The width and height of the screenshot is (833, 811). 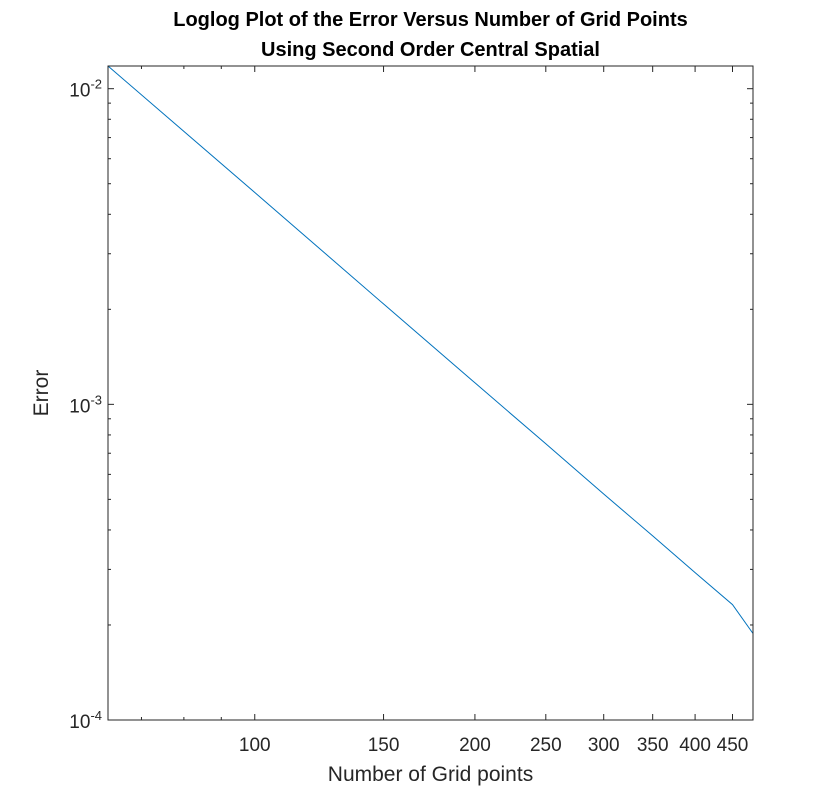 What do you see at coordinates (475, 745) in the screenshot?
I see `x-tick-label: 200` at bounding box center [475, 745].